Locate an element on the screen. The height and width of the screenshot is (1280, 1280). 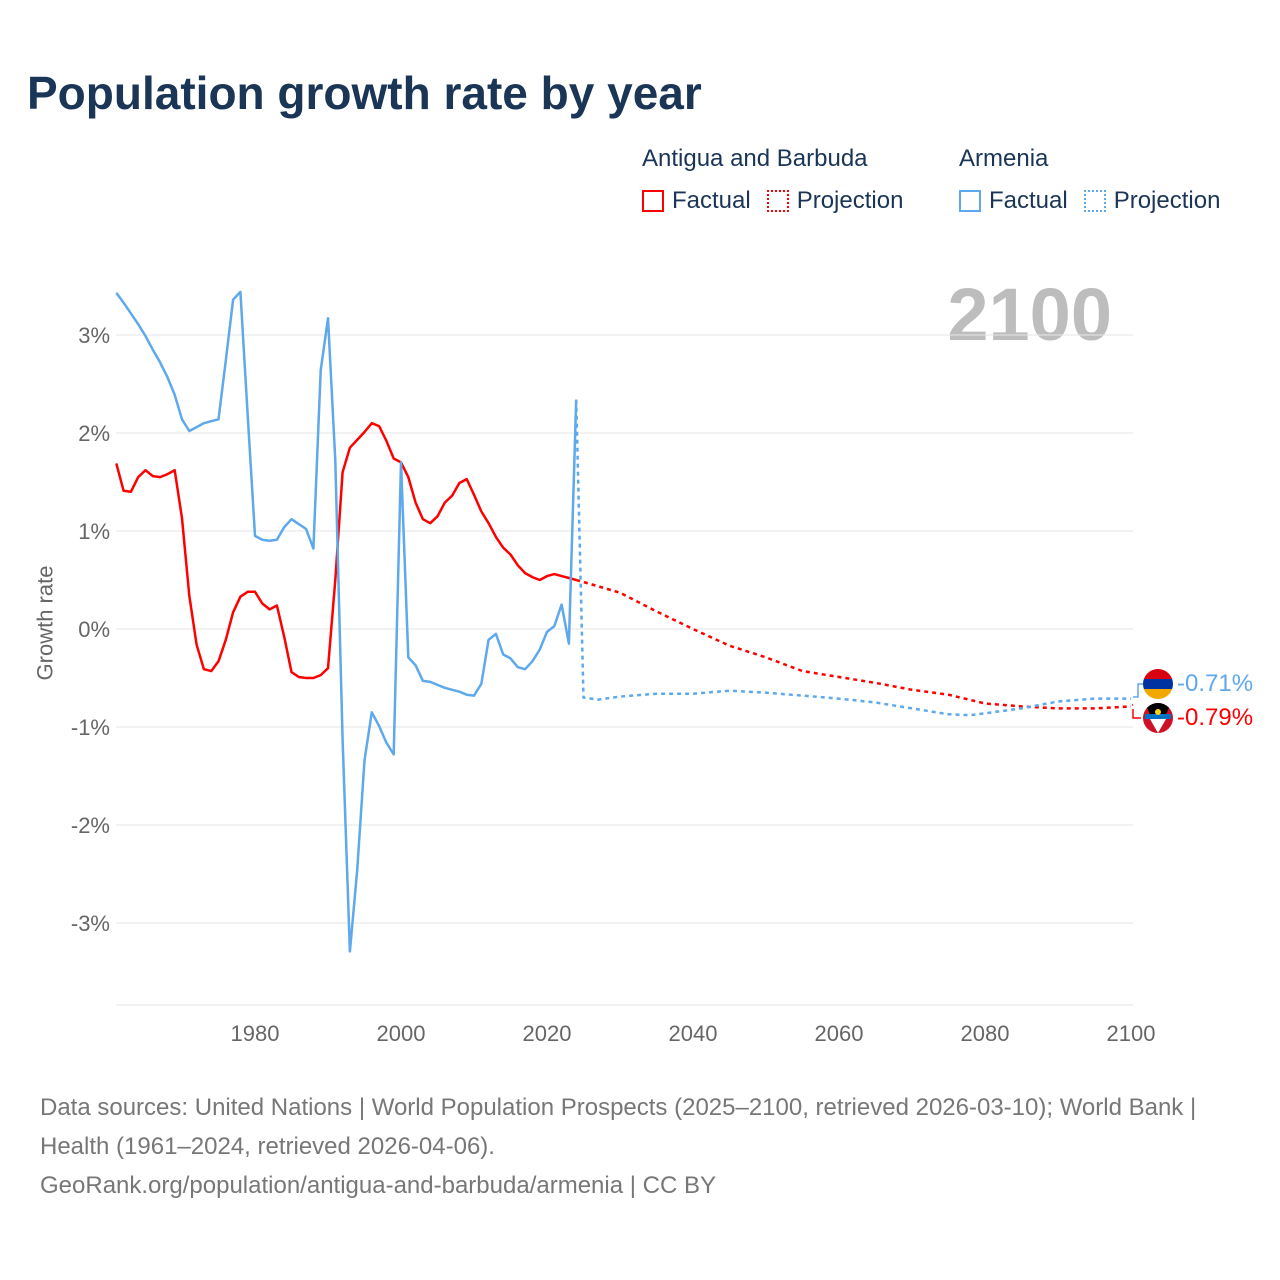
x-tick-label: 2080 is located at coordinates (985, 1033).